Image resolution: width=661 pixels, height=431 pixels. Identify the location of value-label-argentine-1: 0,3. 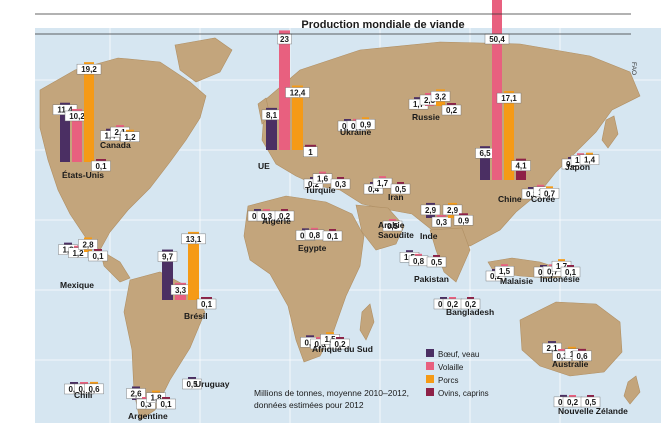
(146, 404).